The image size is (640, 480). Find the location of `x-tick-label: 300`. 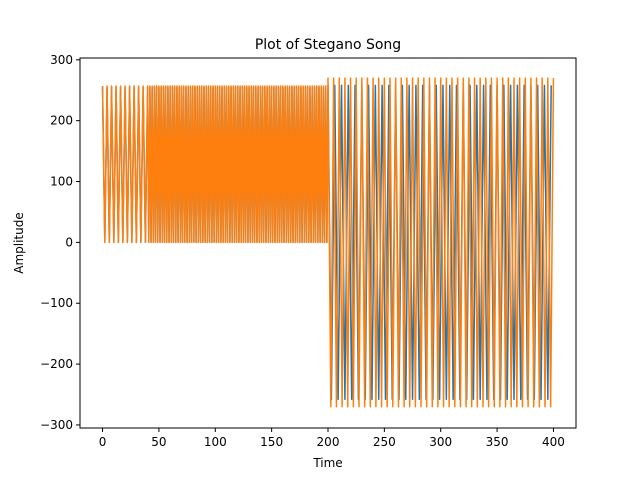

x-tick-label: 300 is located at coordinates (440, 442).